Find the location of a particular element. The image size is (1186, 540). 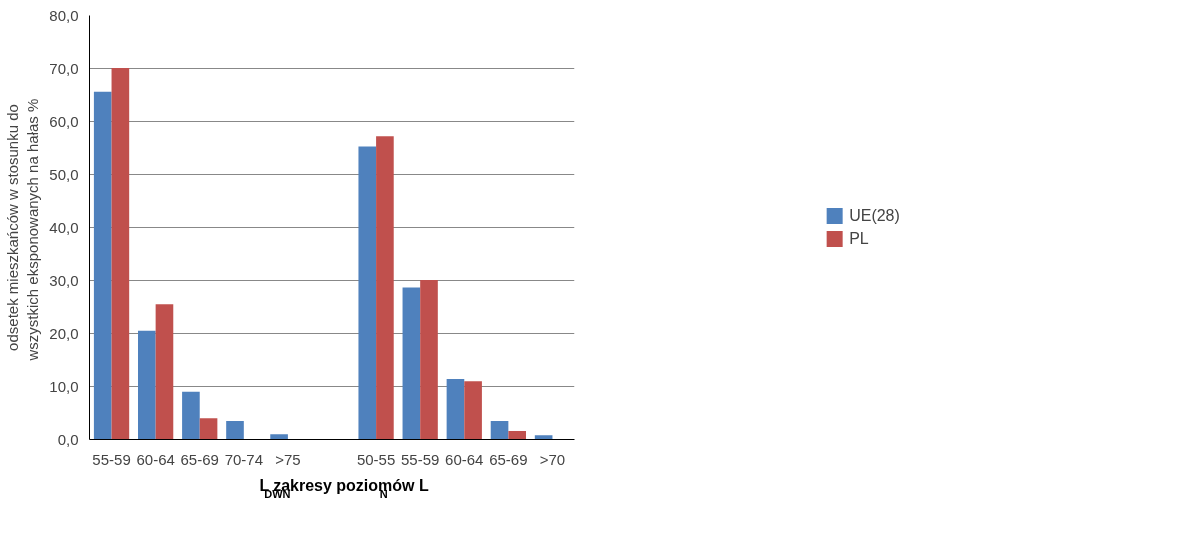

y-tick-label: 30,0 is located at coordinates (64, 280).